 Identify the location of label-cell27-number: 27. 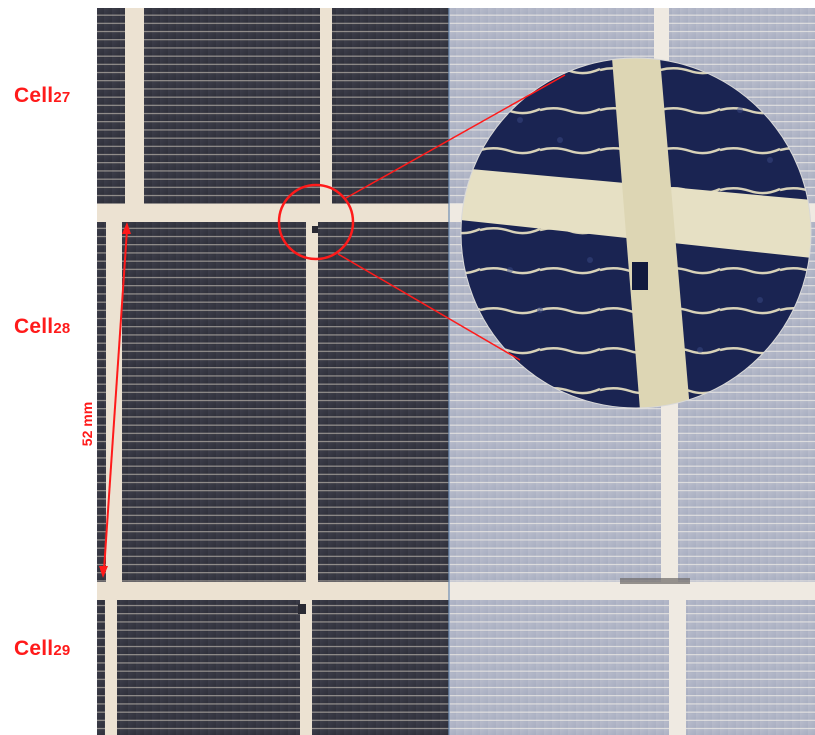
(62, 97).